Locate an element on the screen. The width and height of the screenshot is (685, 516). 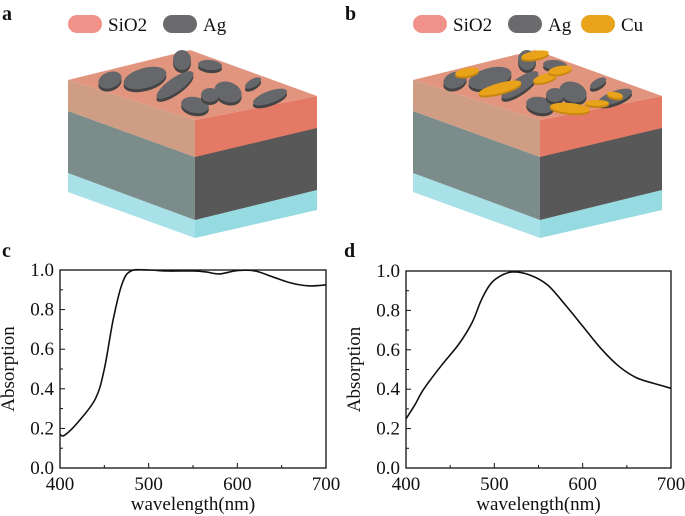
legend-label-cu: Cu is located at coordinates (632, 25).